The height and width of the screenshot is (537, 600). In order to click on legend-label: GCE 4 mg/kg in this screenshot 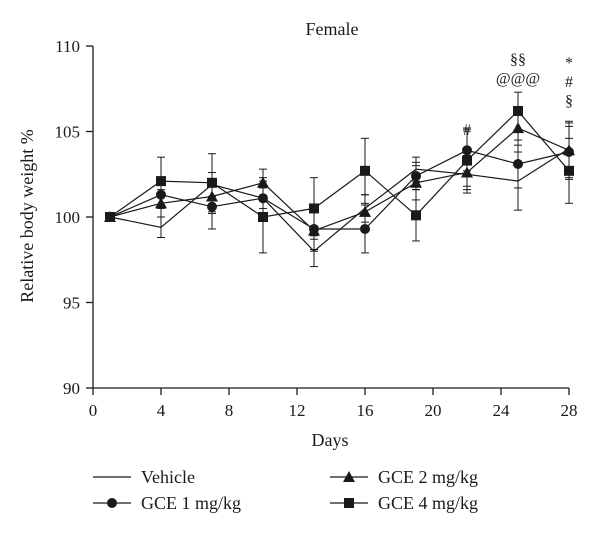, I will do `click(428, 503)`.